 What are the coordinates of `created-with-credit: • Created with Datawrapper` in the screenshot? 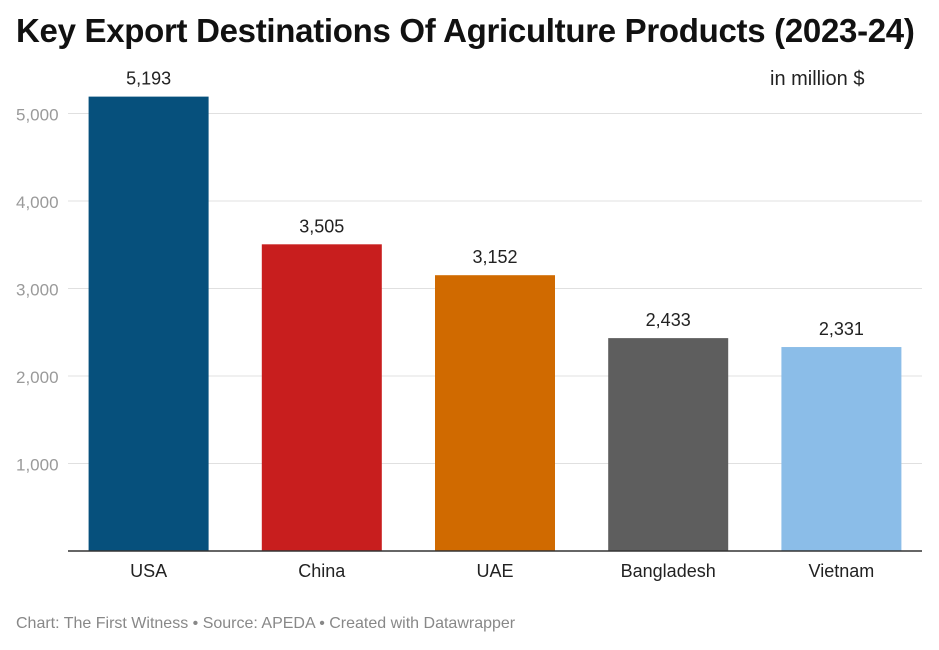 It's located at (417, 623).